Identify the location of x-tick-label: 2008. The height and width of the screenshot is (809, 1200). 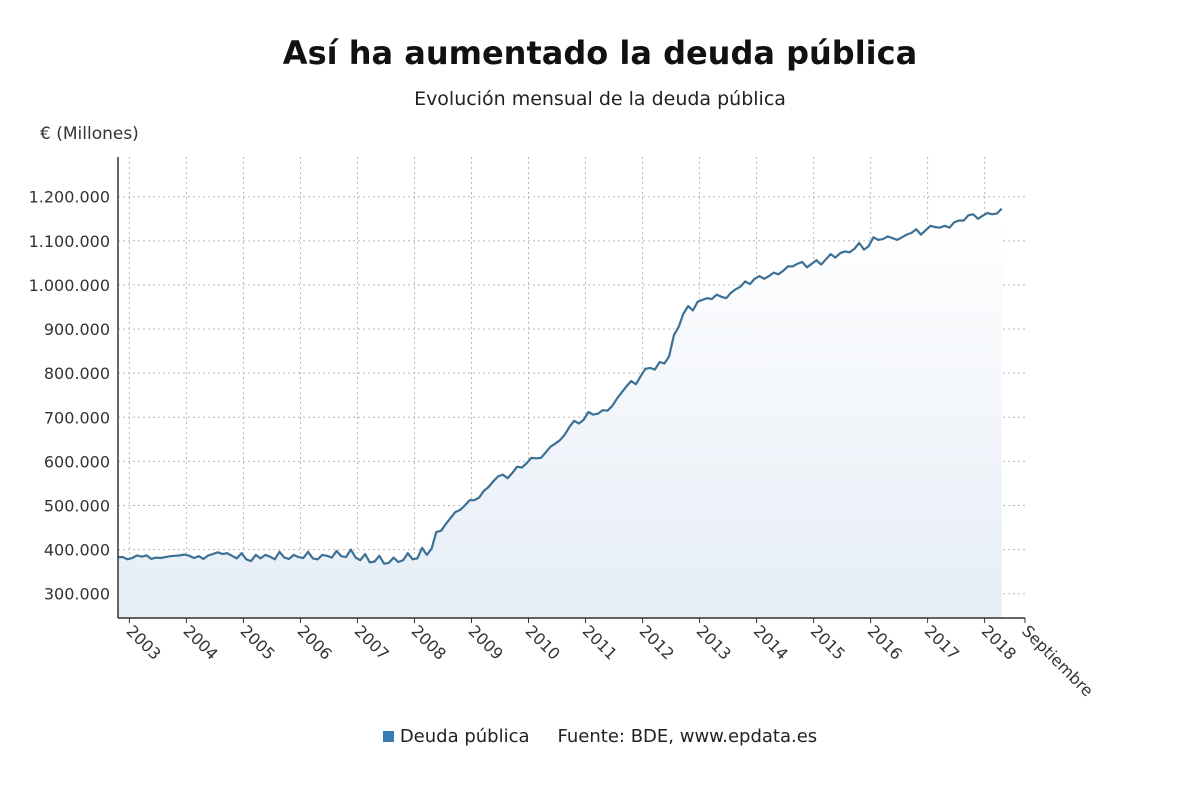
(429, 642).